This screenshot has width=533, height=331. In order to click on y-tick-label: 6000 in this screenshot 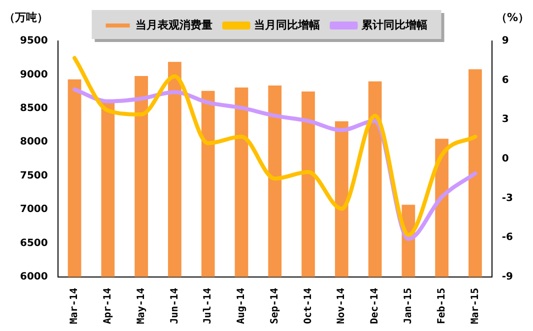, I will do `click(34, 276)`.